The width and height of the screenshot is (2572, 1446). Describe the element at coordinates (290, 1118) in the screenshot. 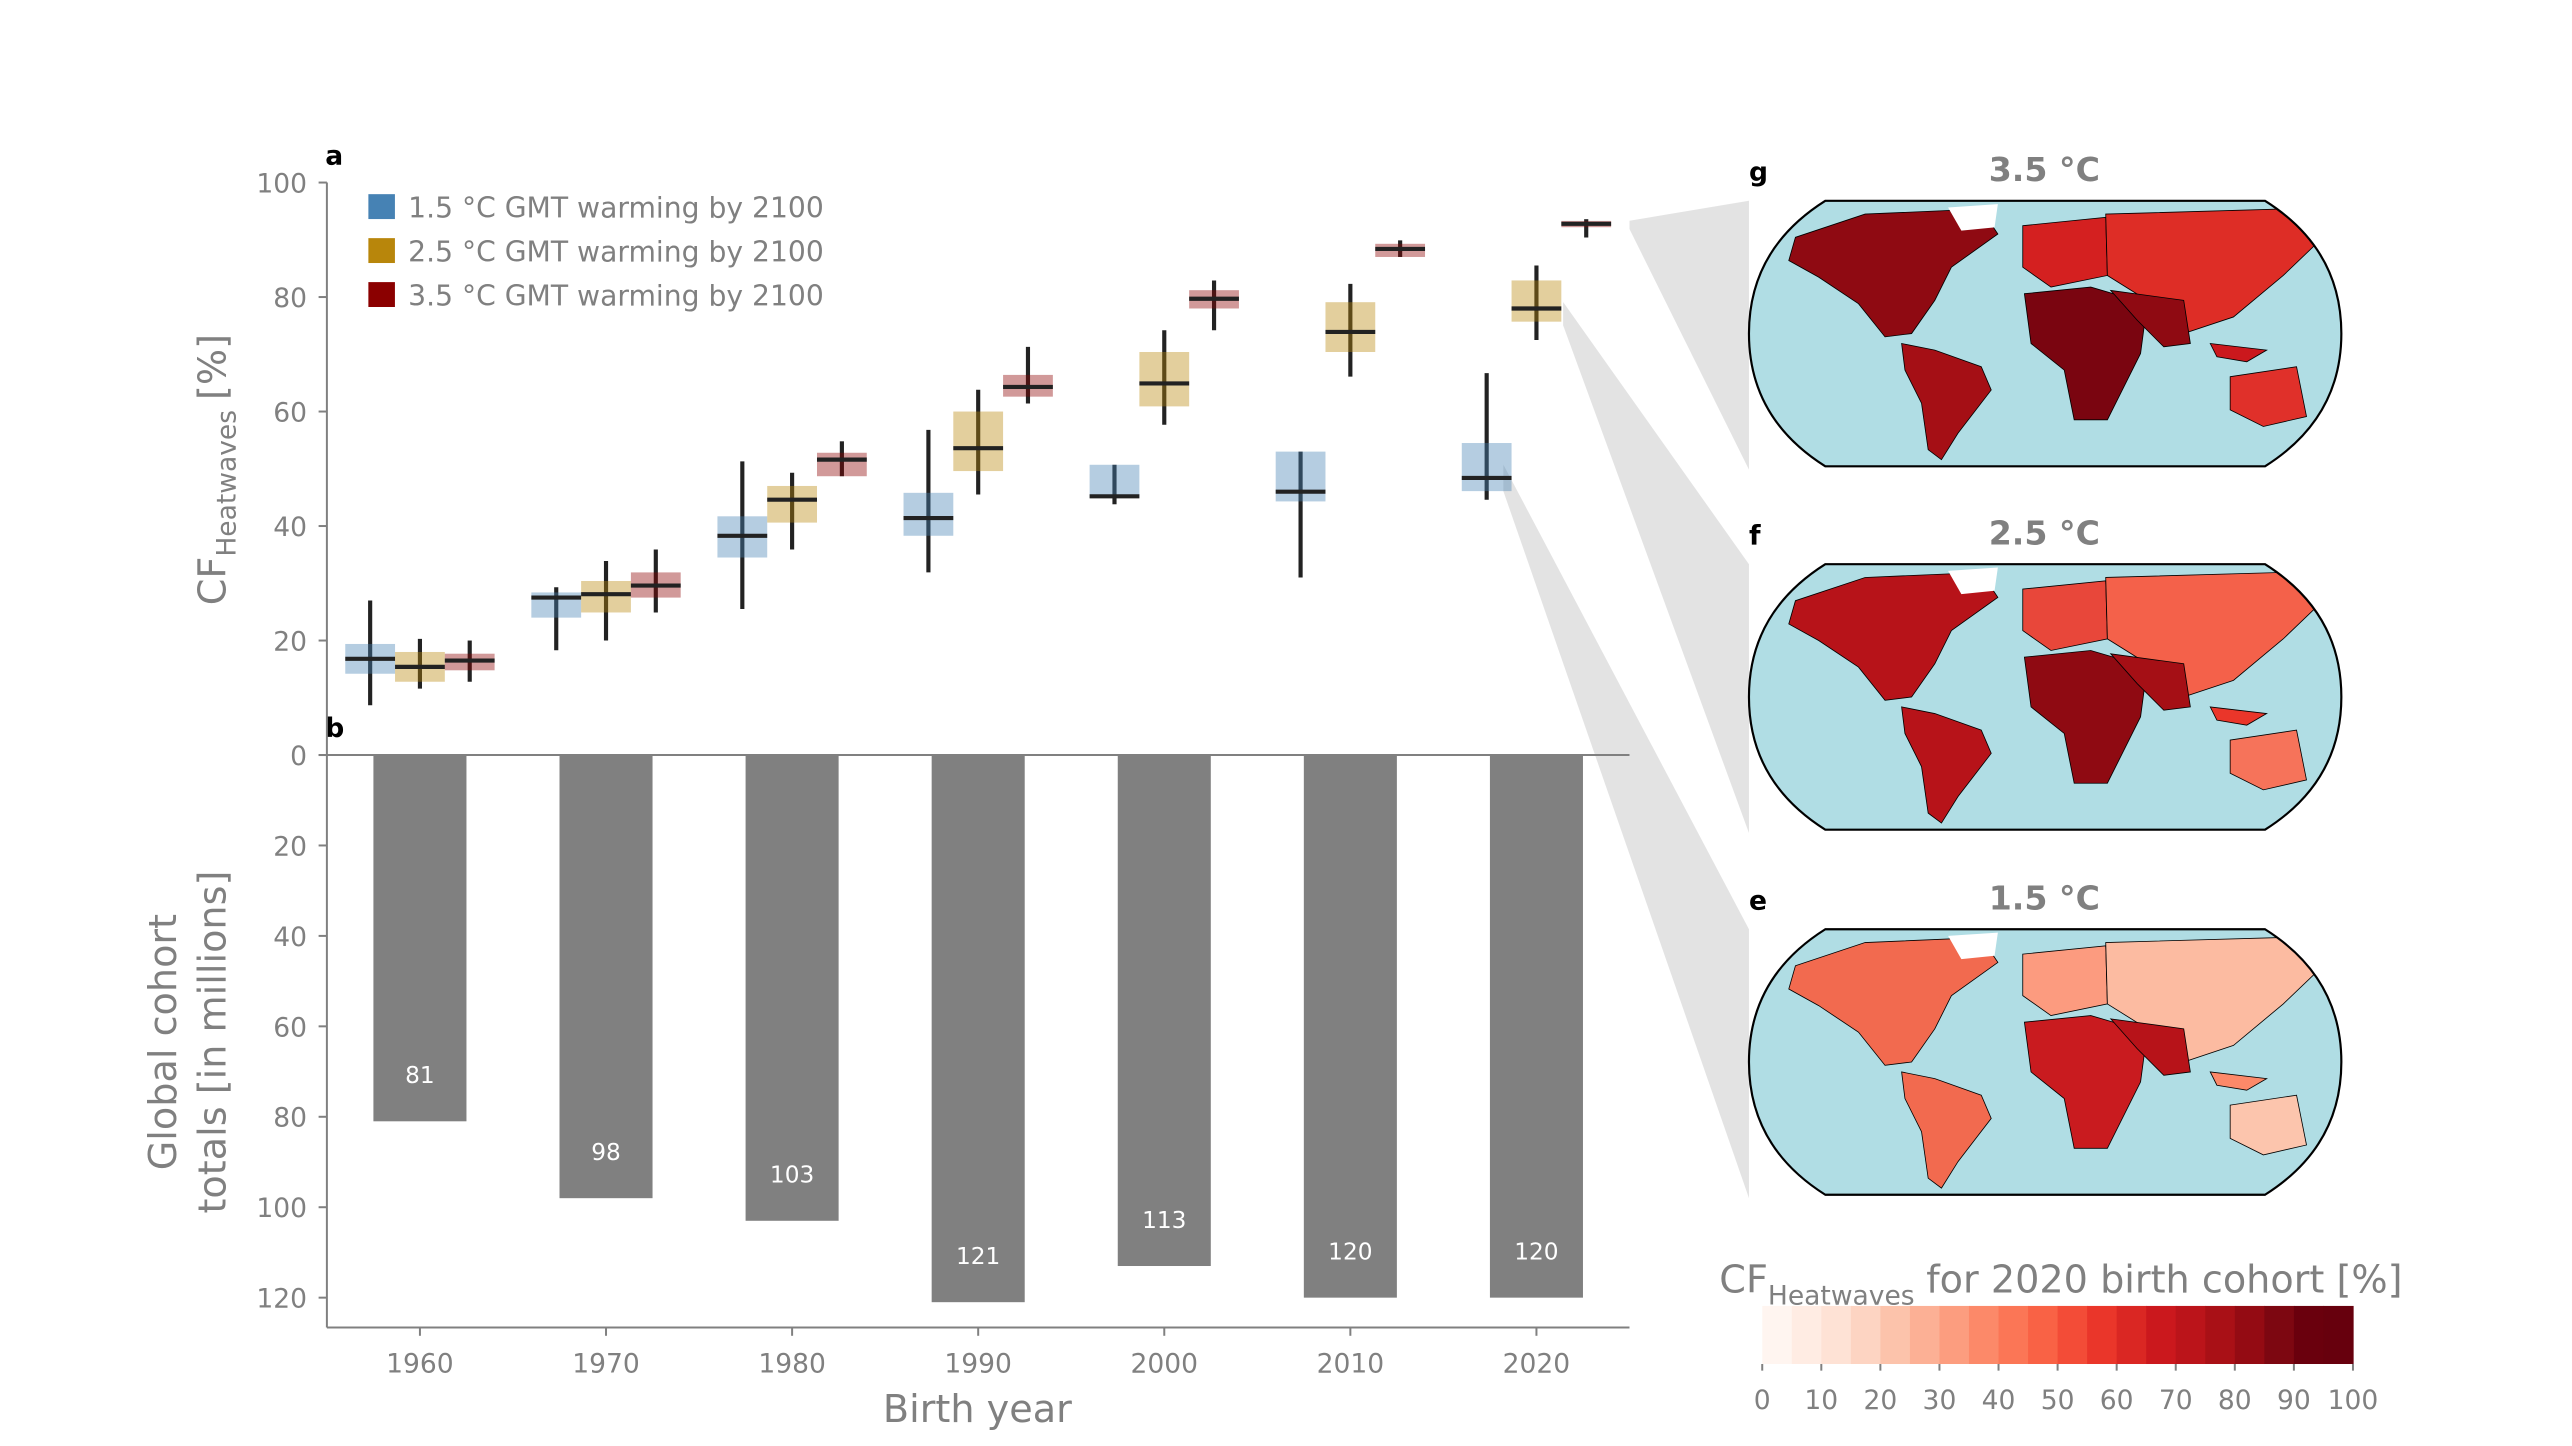

I see `y-tick-label: 80` at that location.